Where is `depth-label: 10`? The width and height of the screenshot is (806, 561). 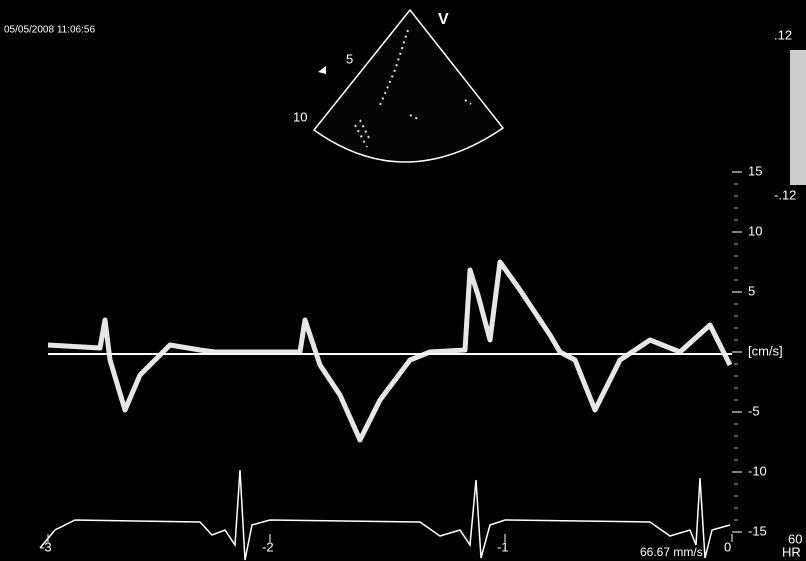
depth-label: 10 is located at coordinates (300, 116).